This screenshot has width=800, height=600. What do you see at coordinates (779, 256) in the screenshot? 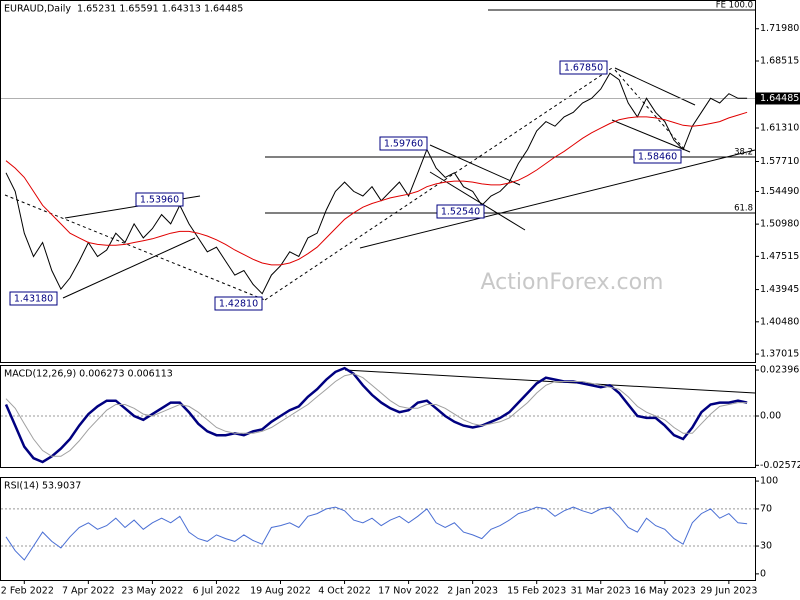
I see `y-tick-label: 1.47515` at bounding box center [779, 256].